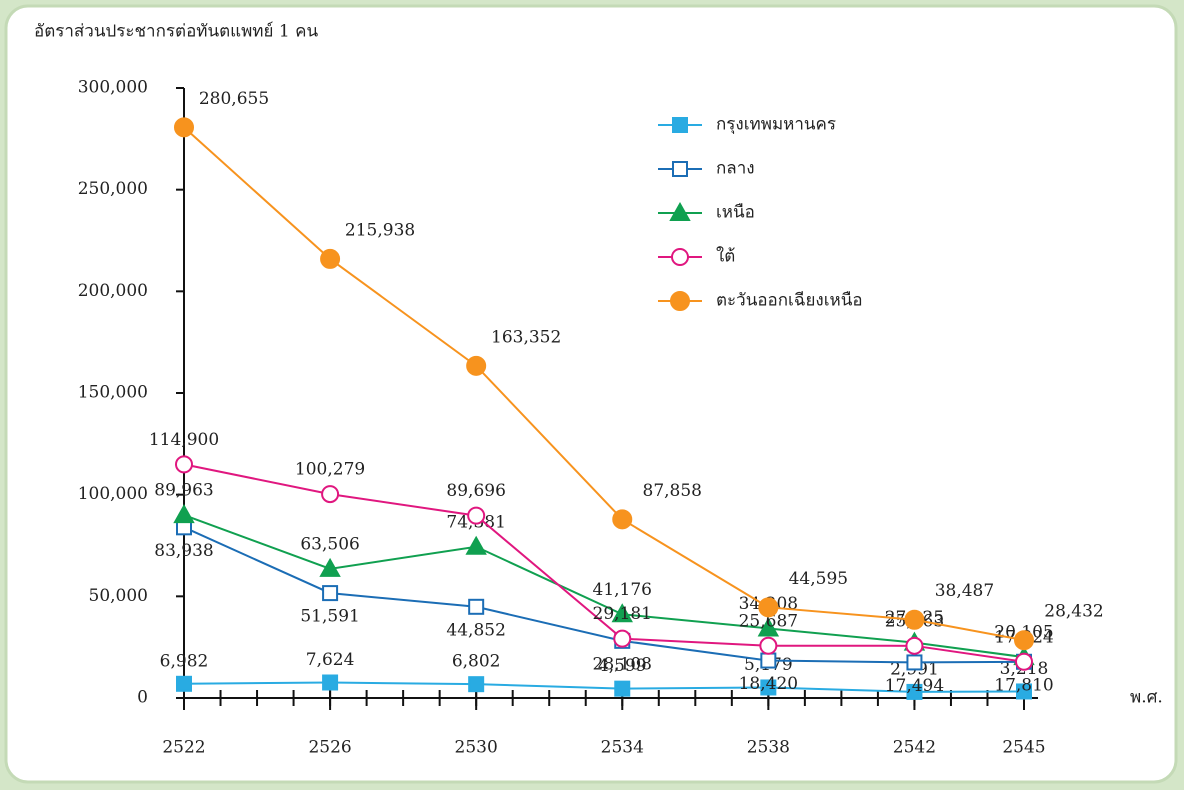  What do you see at coordinates (113, 189) in the screenshot?
I see `y-tick-label: 250,000` at bounding box center [113, 189].